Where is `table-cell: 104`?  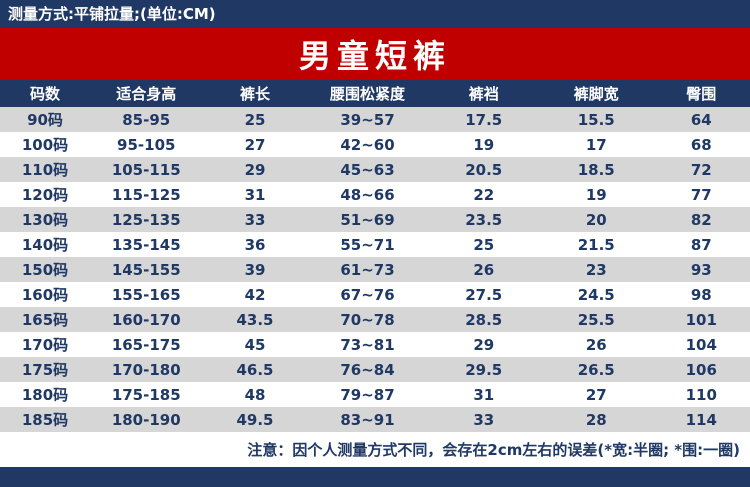
table-cell: 104 is located at coordinates (701, 344).